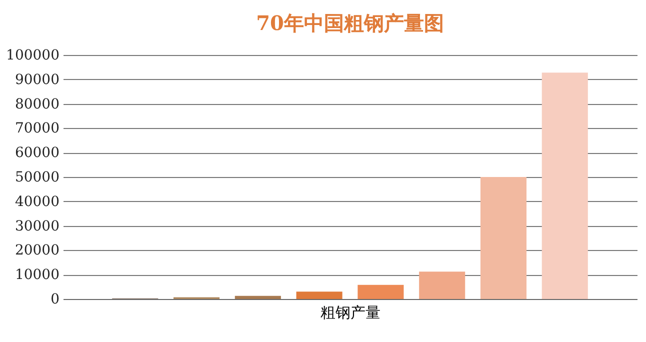  Describe the element at coordinates (37, 128) in the screenshot. I see `y-tick-label: 70000` at that location.